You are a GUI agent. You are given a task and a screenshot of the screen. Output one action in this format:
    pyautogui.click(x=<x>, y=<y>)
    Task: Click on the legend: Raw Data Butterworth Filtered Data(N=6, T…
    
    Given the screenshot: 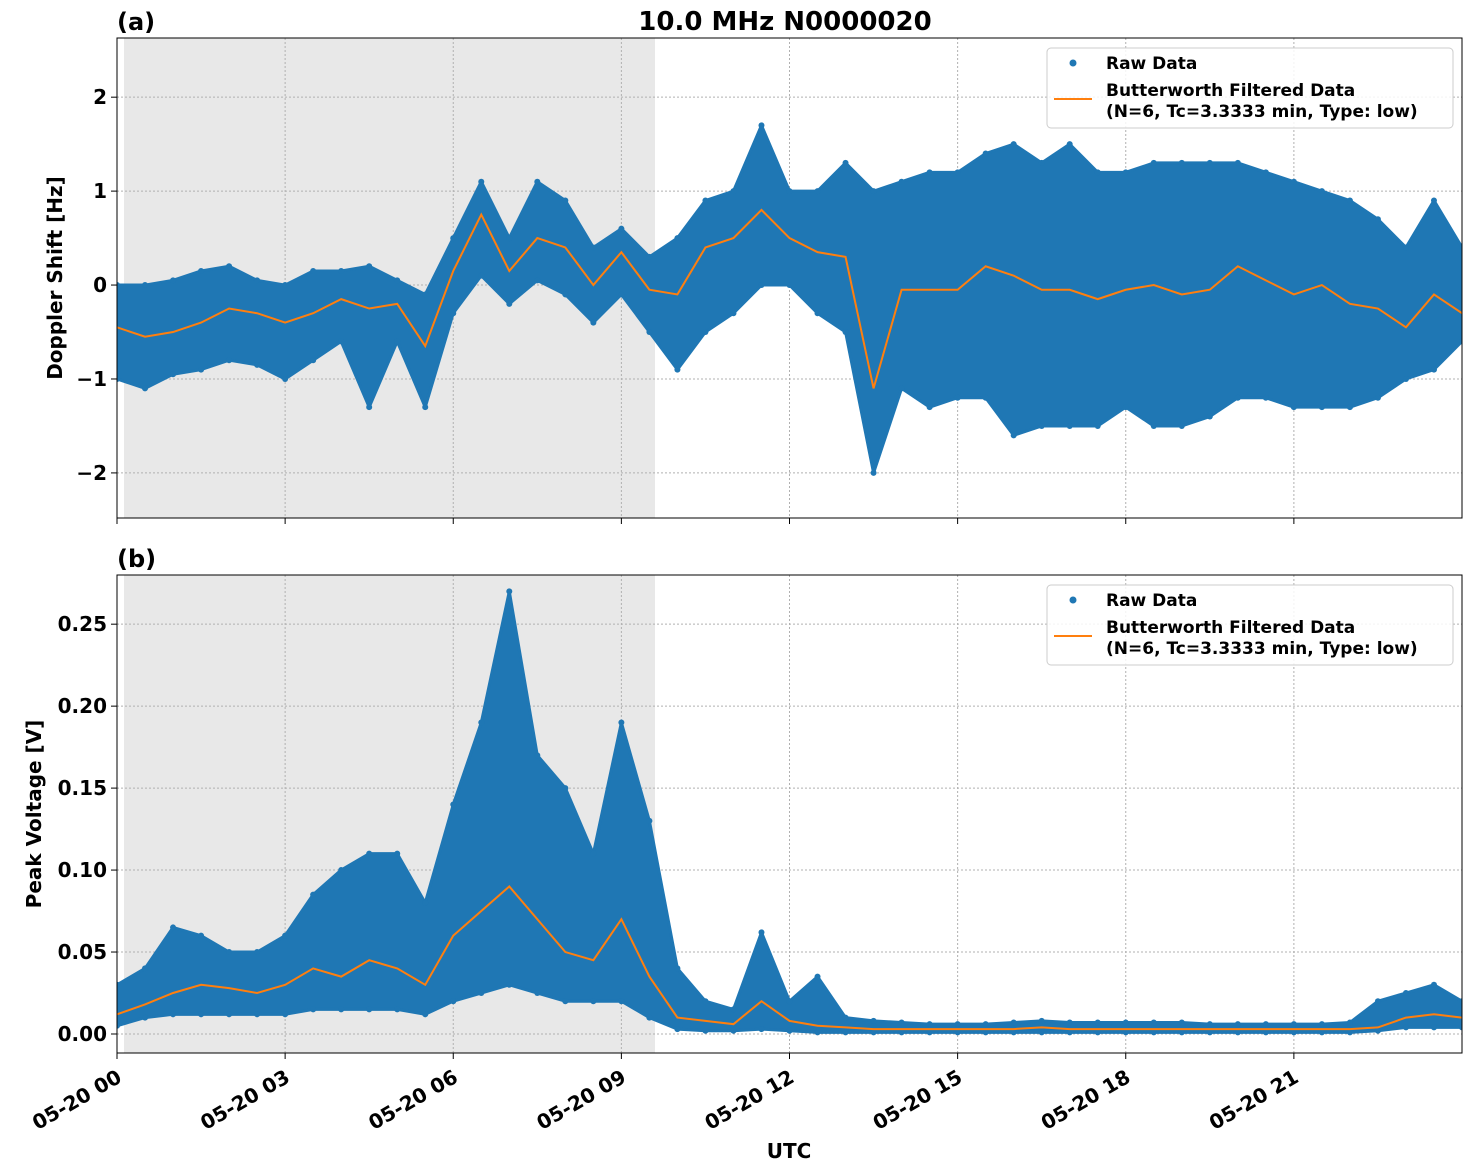 What is the action you would take?
    pyautogui.click(x=1250, y=625)
    